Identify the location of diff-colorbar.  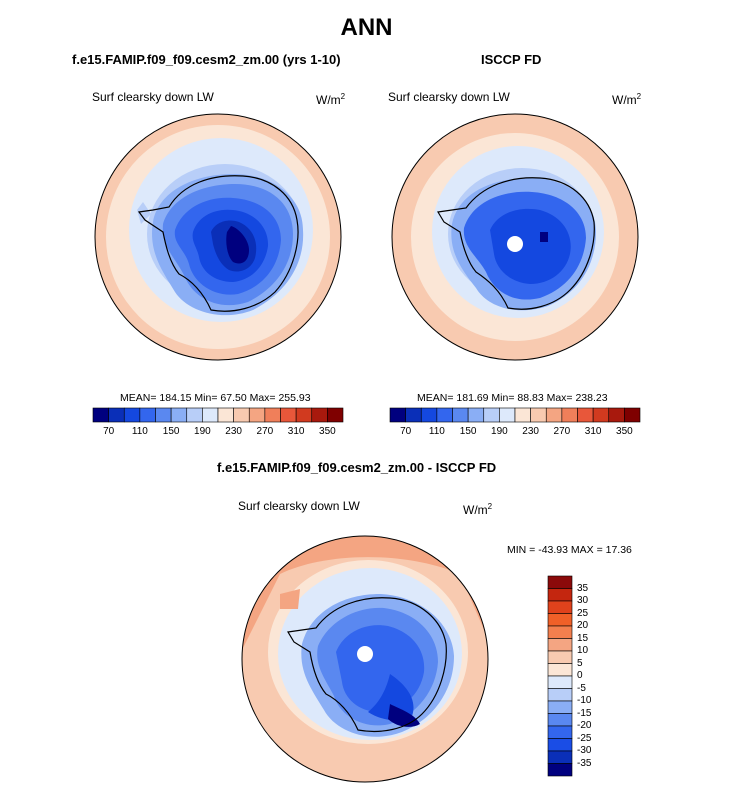
(560, 676).